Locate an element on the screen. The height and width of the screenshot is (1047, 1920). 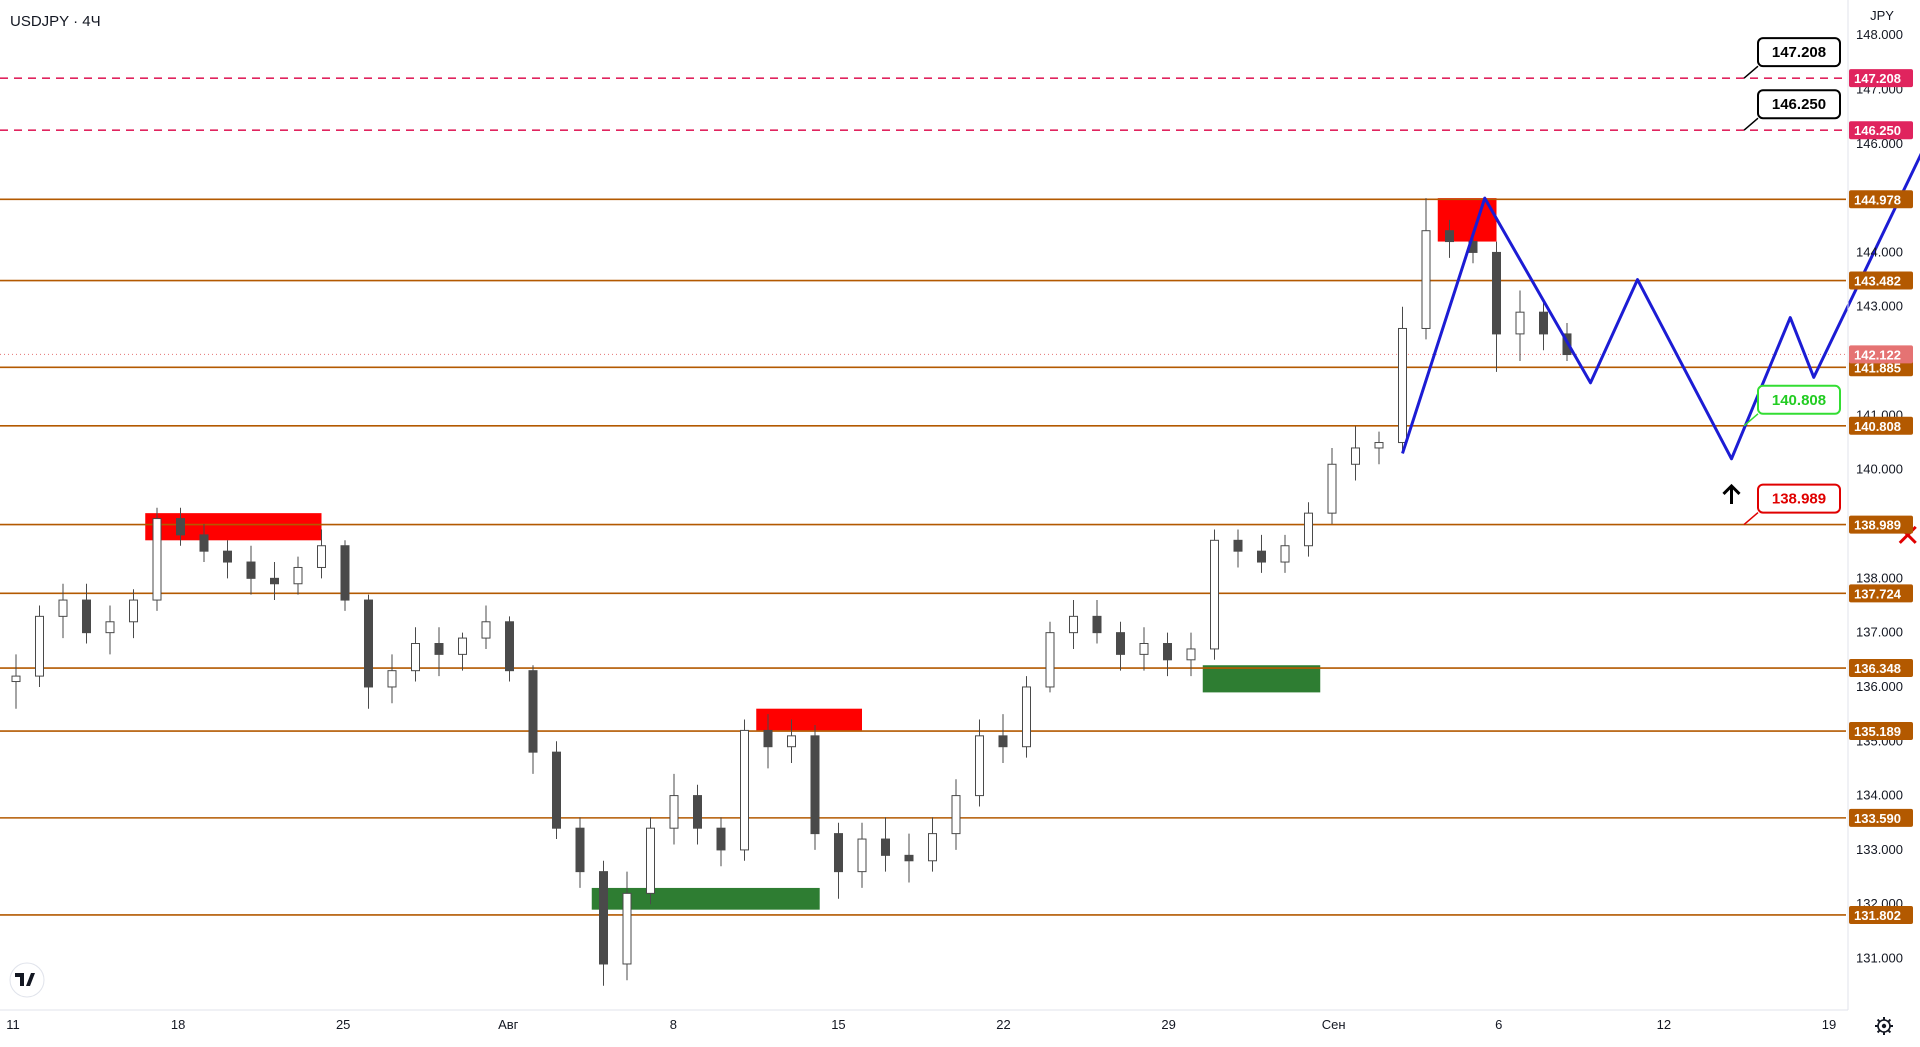
demand-zone is located at coordinates (1262, 678).